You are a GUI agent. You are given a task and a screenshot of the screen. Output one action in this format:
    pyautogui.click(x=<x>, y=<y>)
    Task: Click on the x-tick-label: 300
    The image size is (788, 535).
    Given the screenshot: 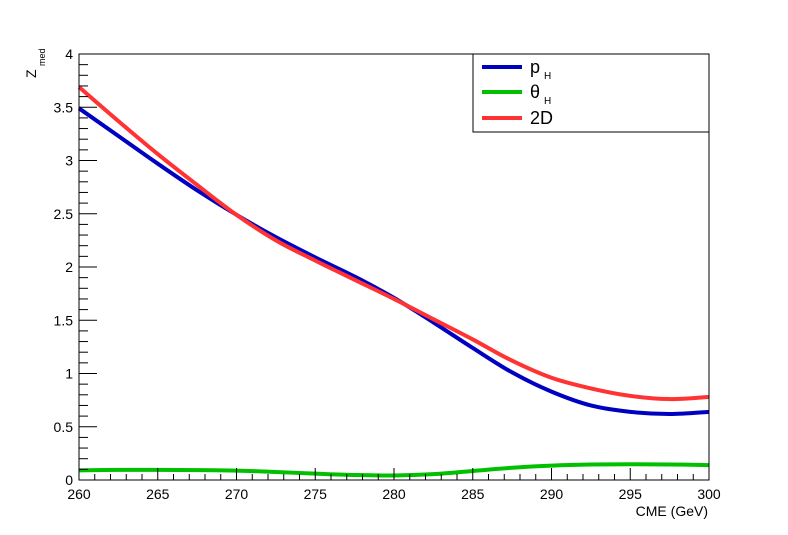 What is the action you would take?
    pyautogui.click(x=709, y=494)
    